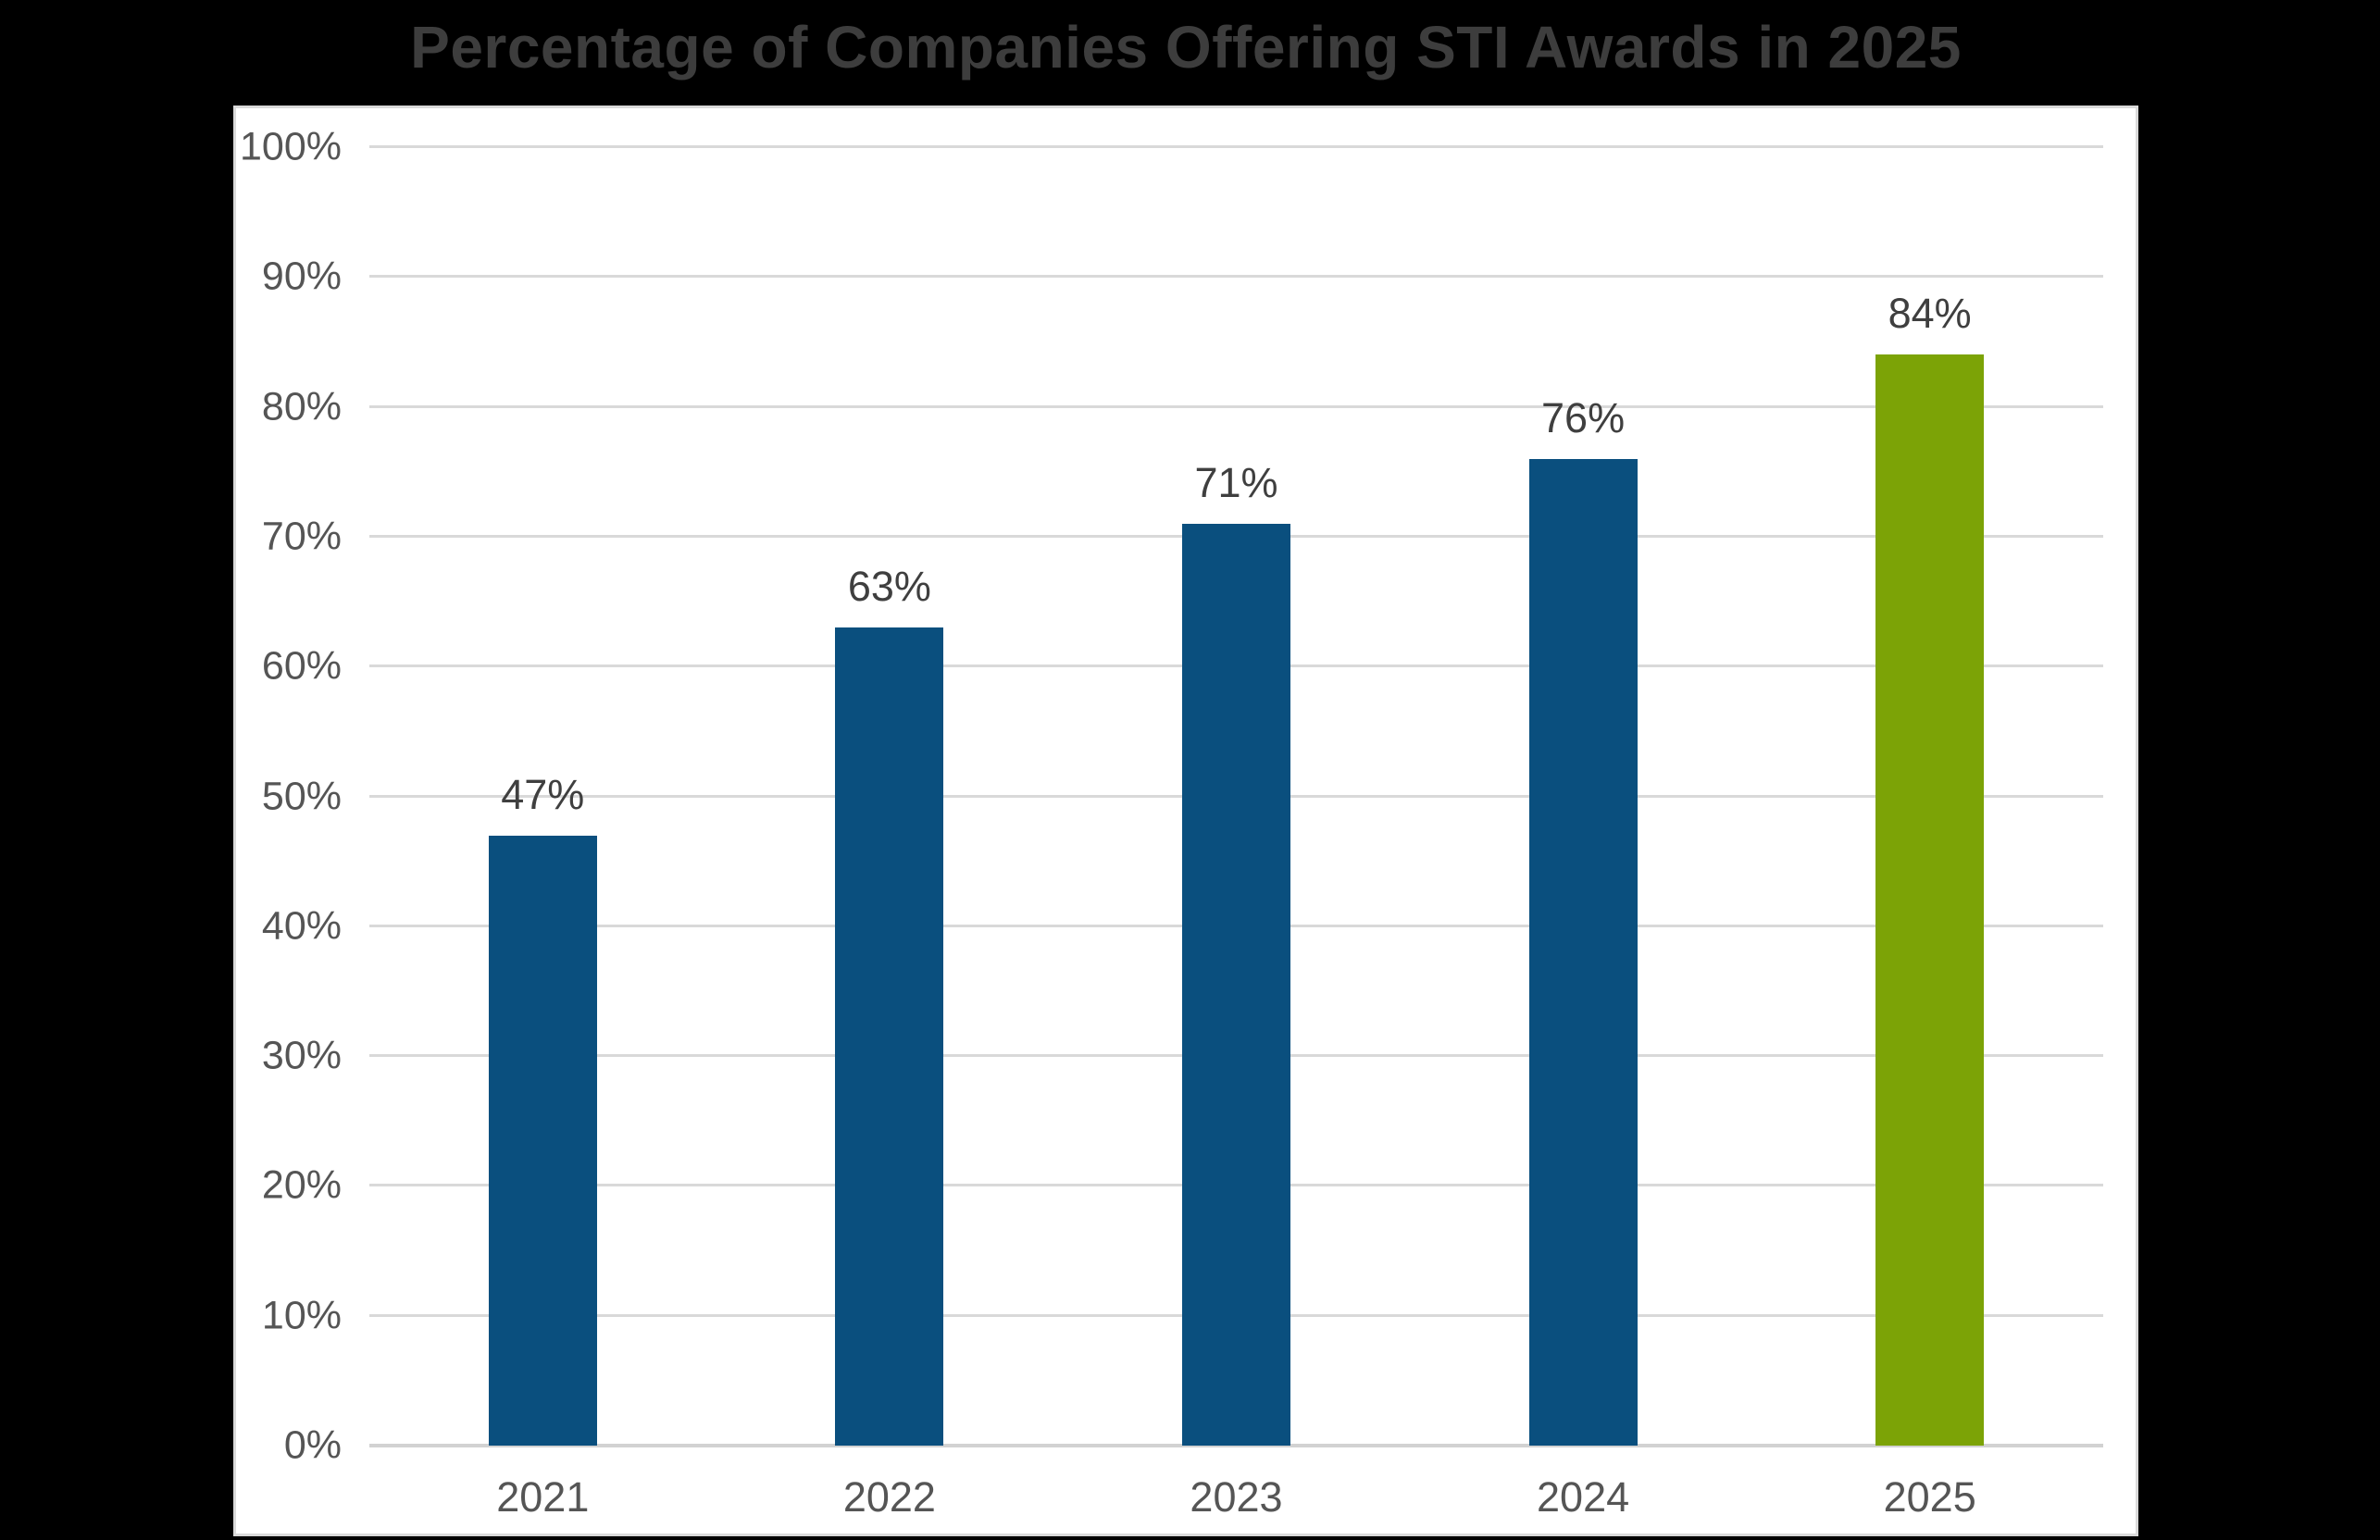  What do you see at coordinates (543, 1497) in the screenshot?
I see `x-tick-label-2021: 2021` at bounding box center [543, 1497].